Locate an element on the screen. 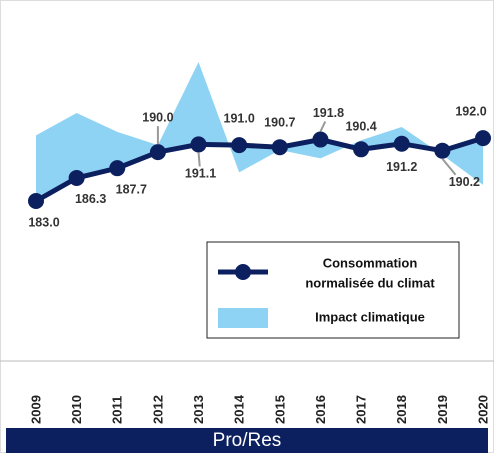  x-tick-label: 2013 is located at coordinates (198, 409).